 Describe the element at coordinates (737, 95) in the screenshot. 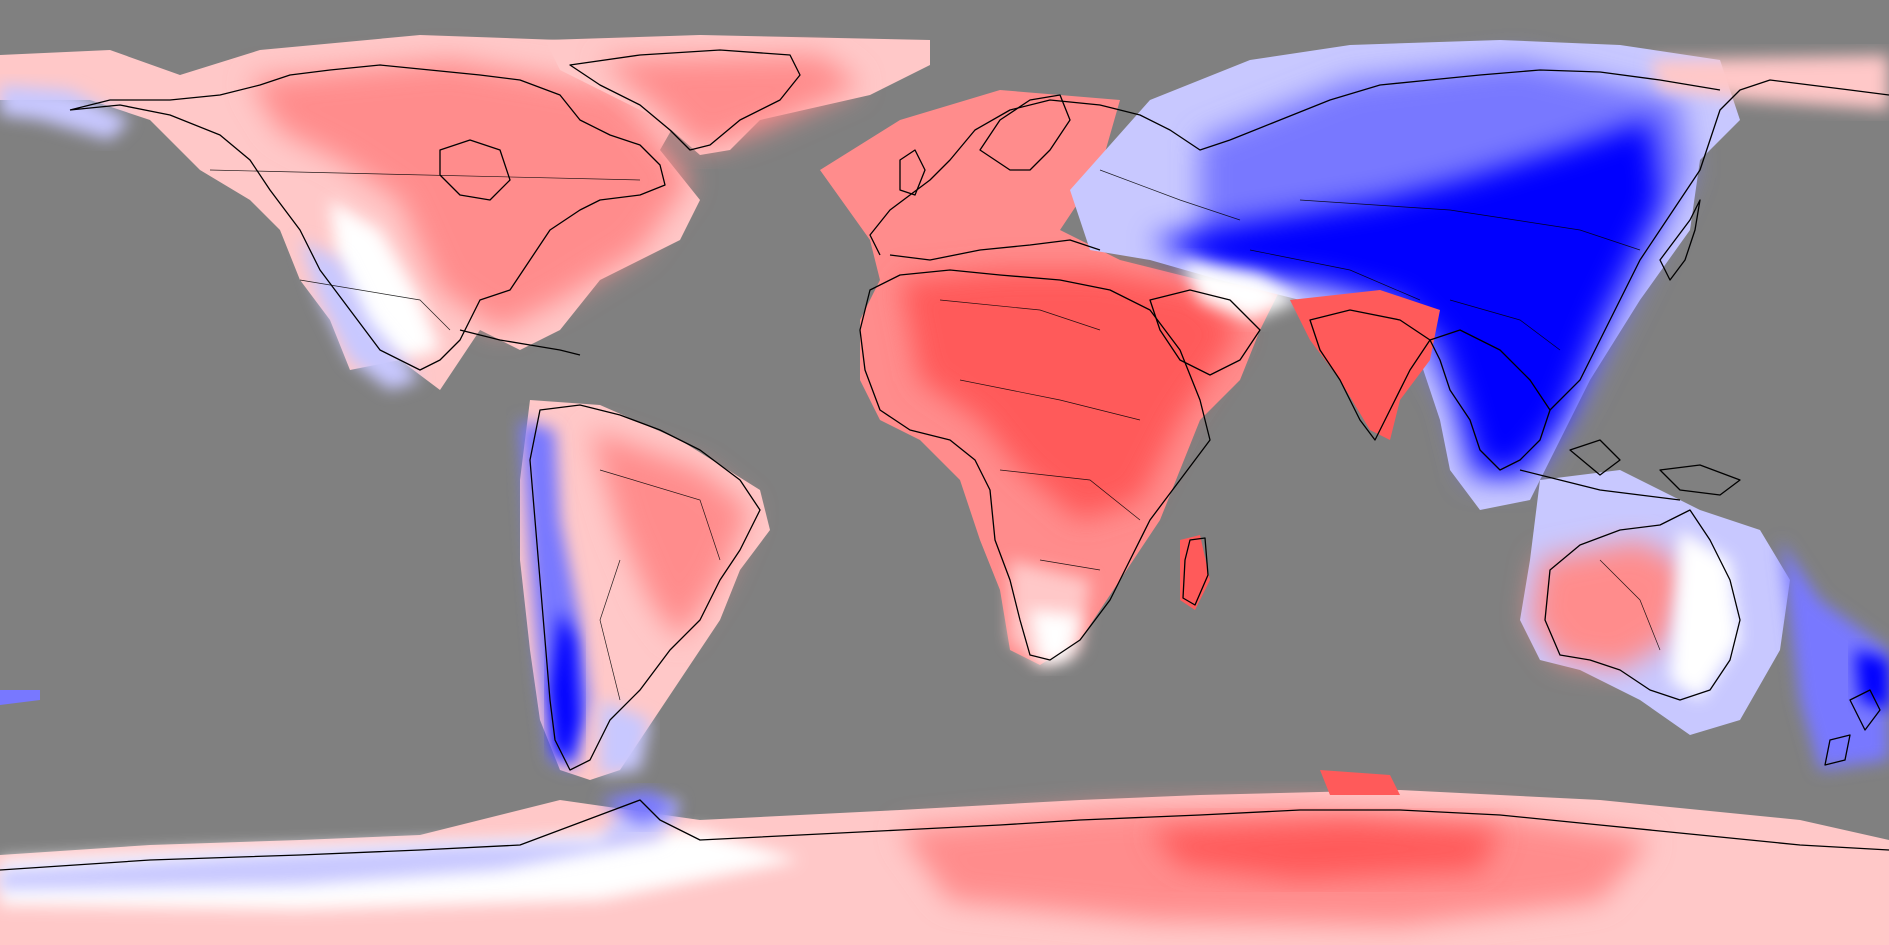

I see `greenland-field` at that location.